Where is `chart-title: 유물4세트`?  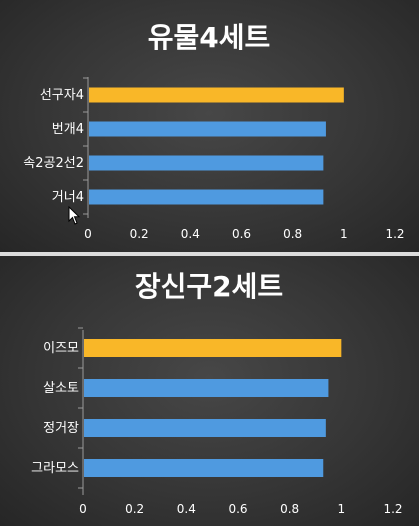 chart-title: 유물4세트 is located at coordinates (209, 37).